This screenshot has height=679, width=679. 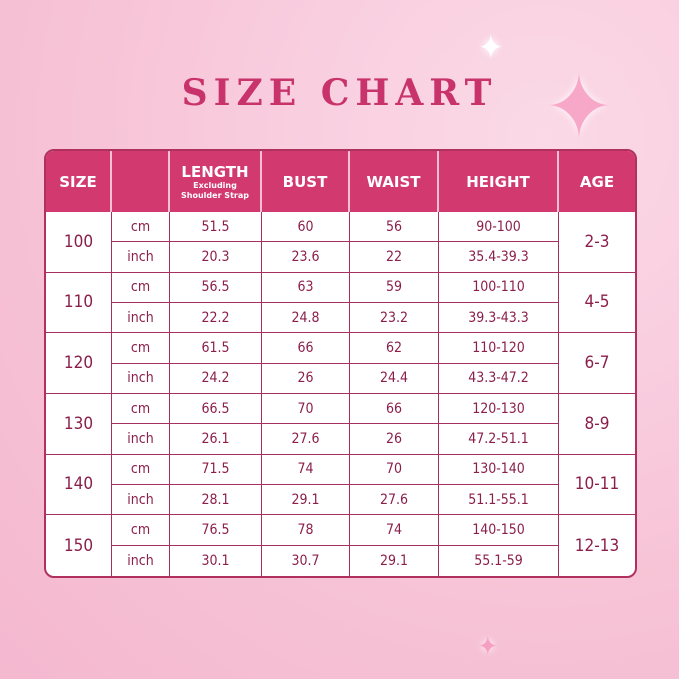 What do you see at coordinates (597, 303) in the screenshot?
I see `age-cell: 4-5` at bounding box center [597, 303].